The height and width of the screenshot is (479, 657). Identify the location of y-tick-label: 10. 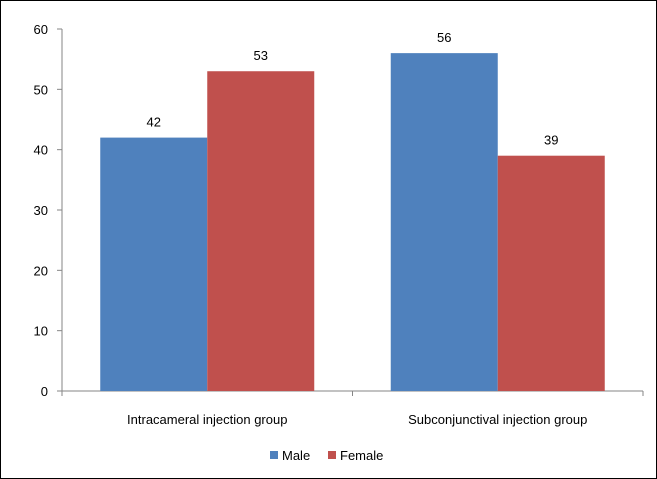
(41, 331).